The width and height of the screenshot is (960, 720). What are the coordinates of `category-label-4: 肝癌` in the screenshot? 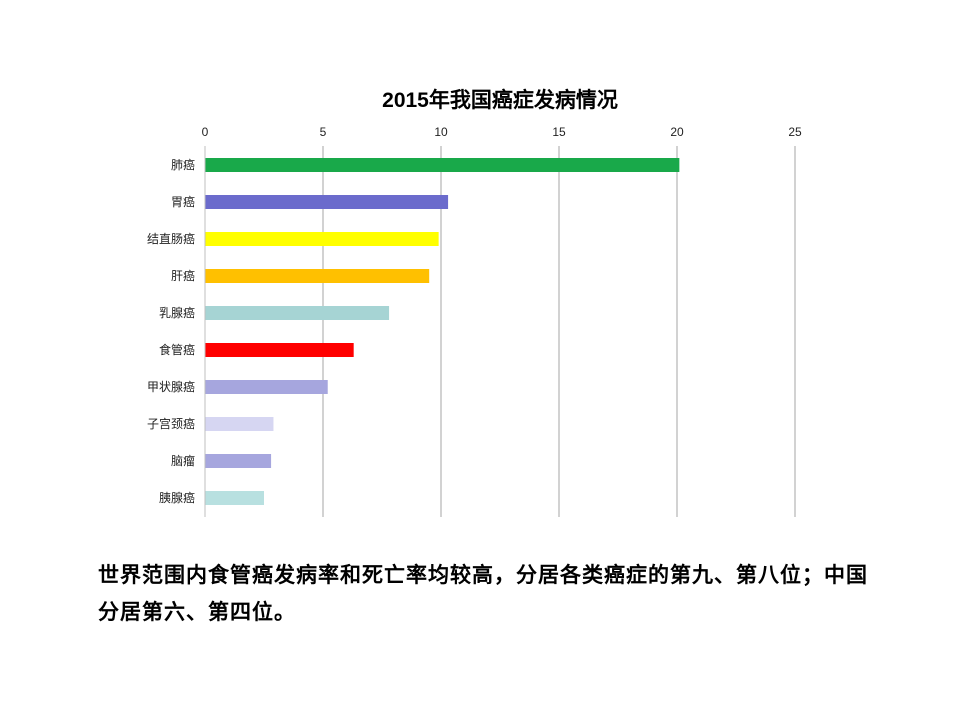 It's located at (183, 275).